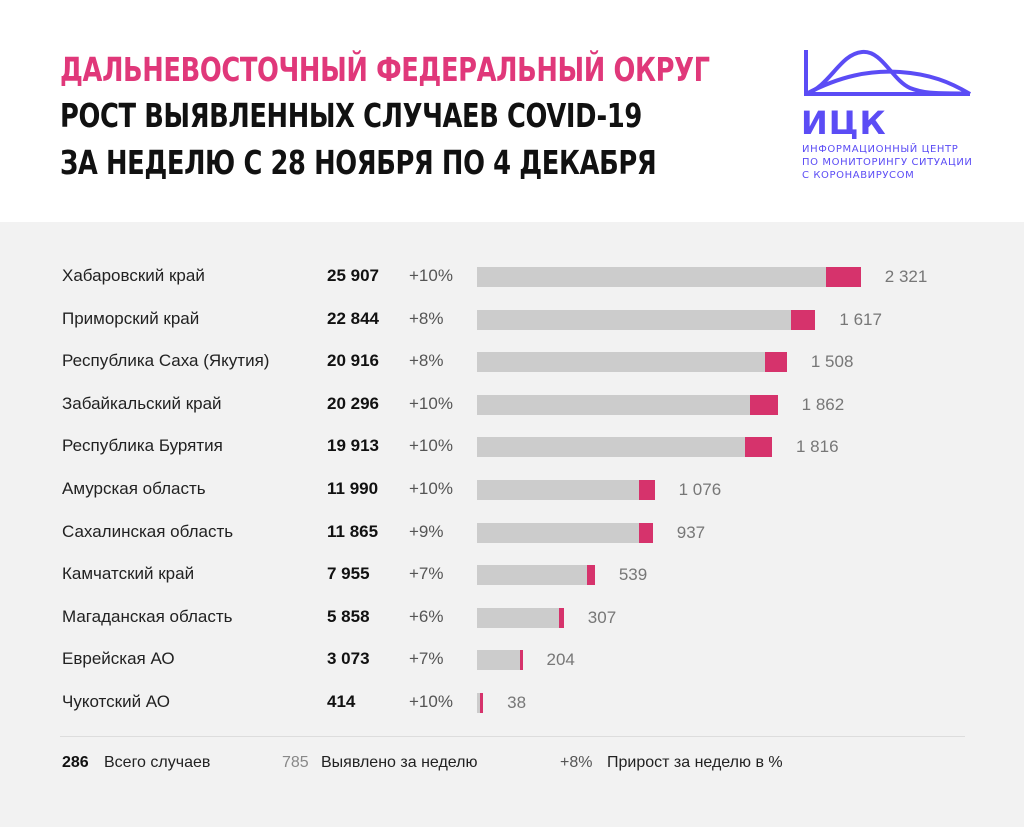  Describe the element at coordinates (860, 319) in the screenshot. I see `weekly-value: 1 617` at that location.